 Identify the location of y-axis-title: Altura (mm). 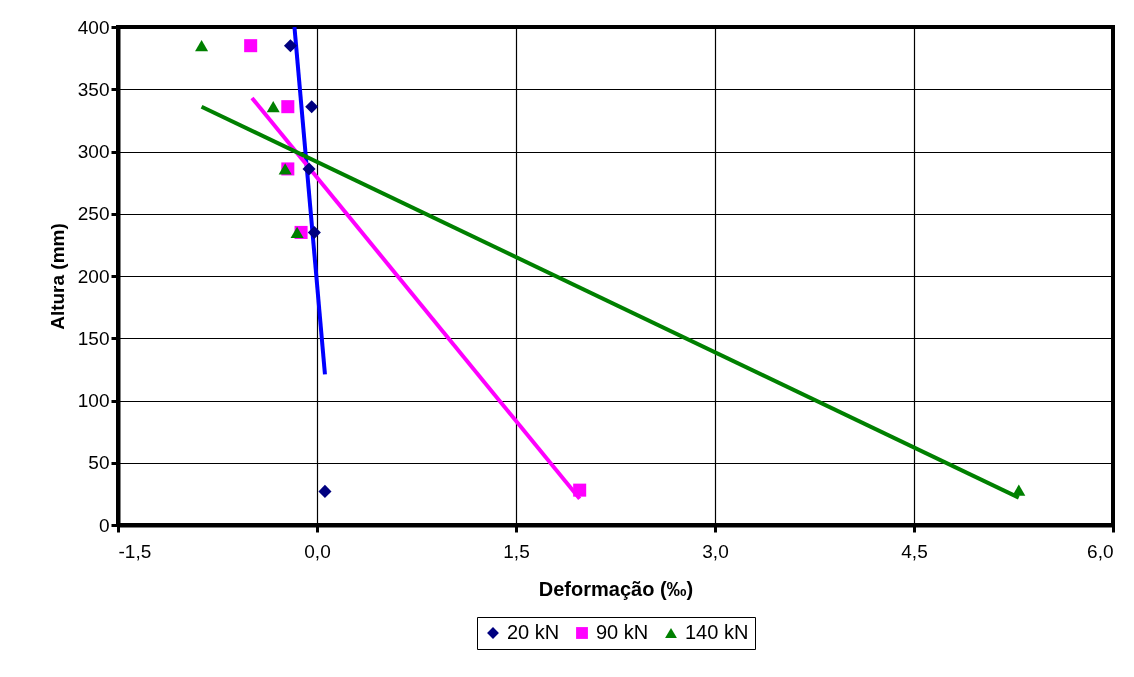
(57, 276).